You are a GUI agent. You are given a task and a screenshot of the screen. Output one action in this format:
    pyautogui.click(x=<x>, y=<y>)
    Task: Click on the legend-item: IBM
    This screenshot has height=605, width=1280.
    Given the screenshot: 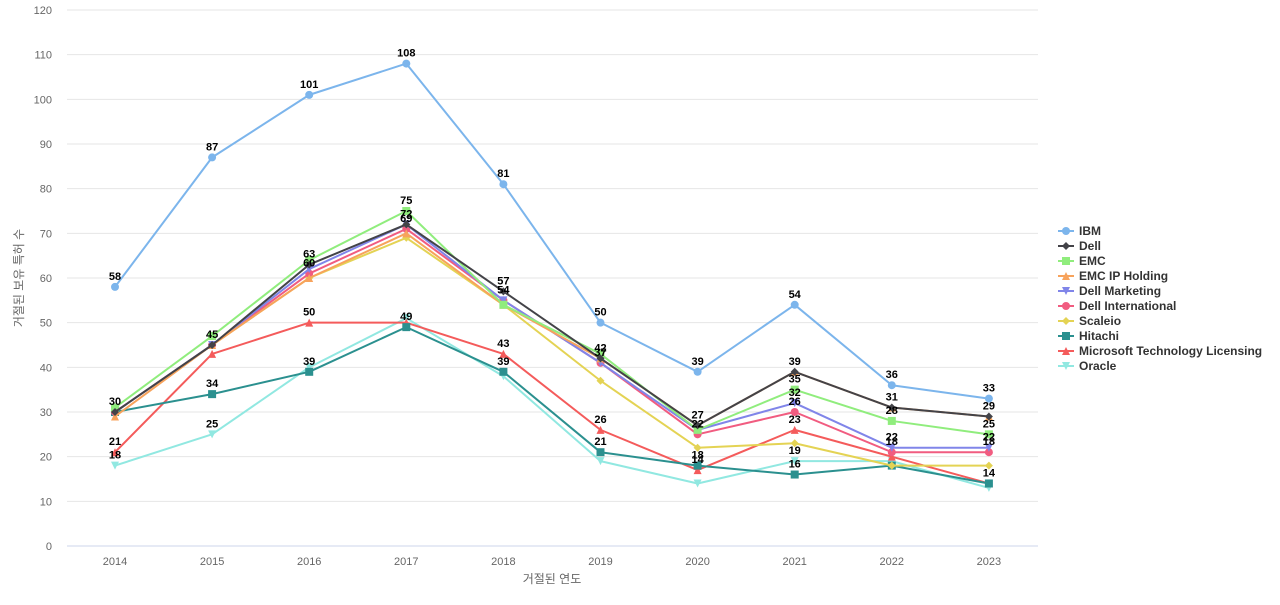 What is the action you would take?
    pyautogui.click(x=1079, y=231)
    